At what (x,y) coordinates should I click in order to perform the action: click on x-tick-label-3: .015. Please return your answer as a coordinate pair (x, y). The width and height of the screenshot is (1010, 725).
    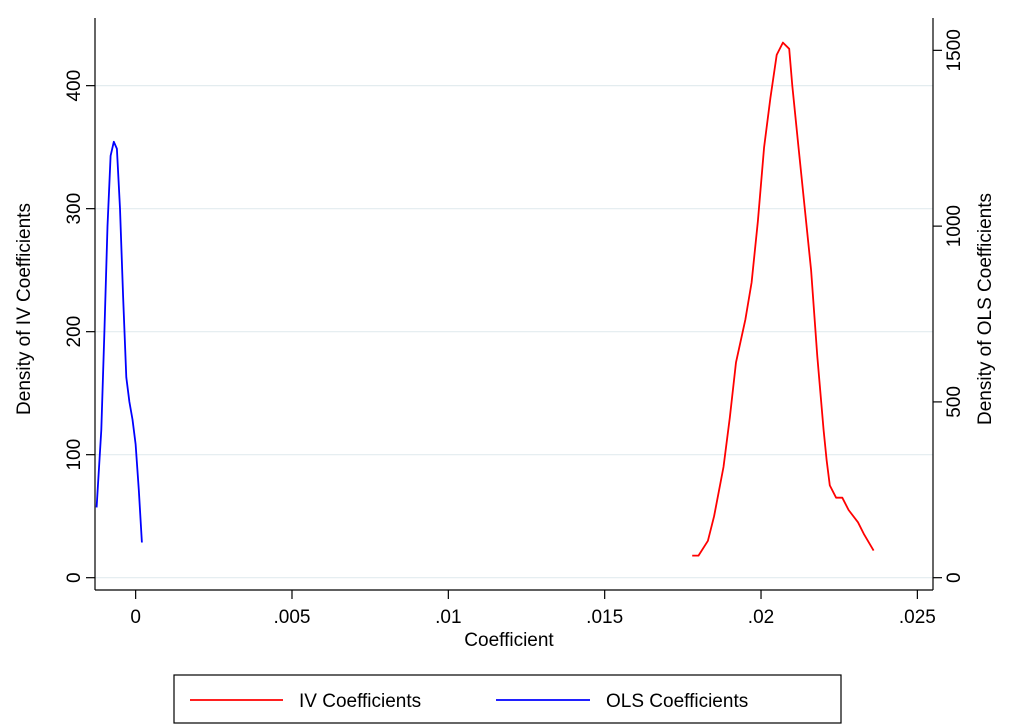
    Looking at the image, I should click on (604, 617).